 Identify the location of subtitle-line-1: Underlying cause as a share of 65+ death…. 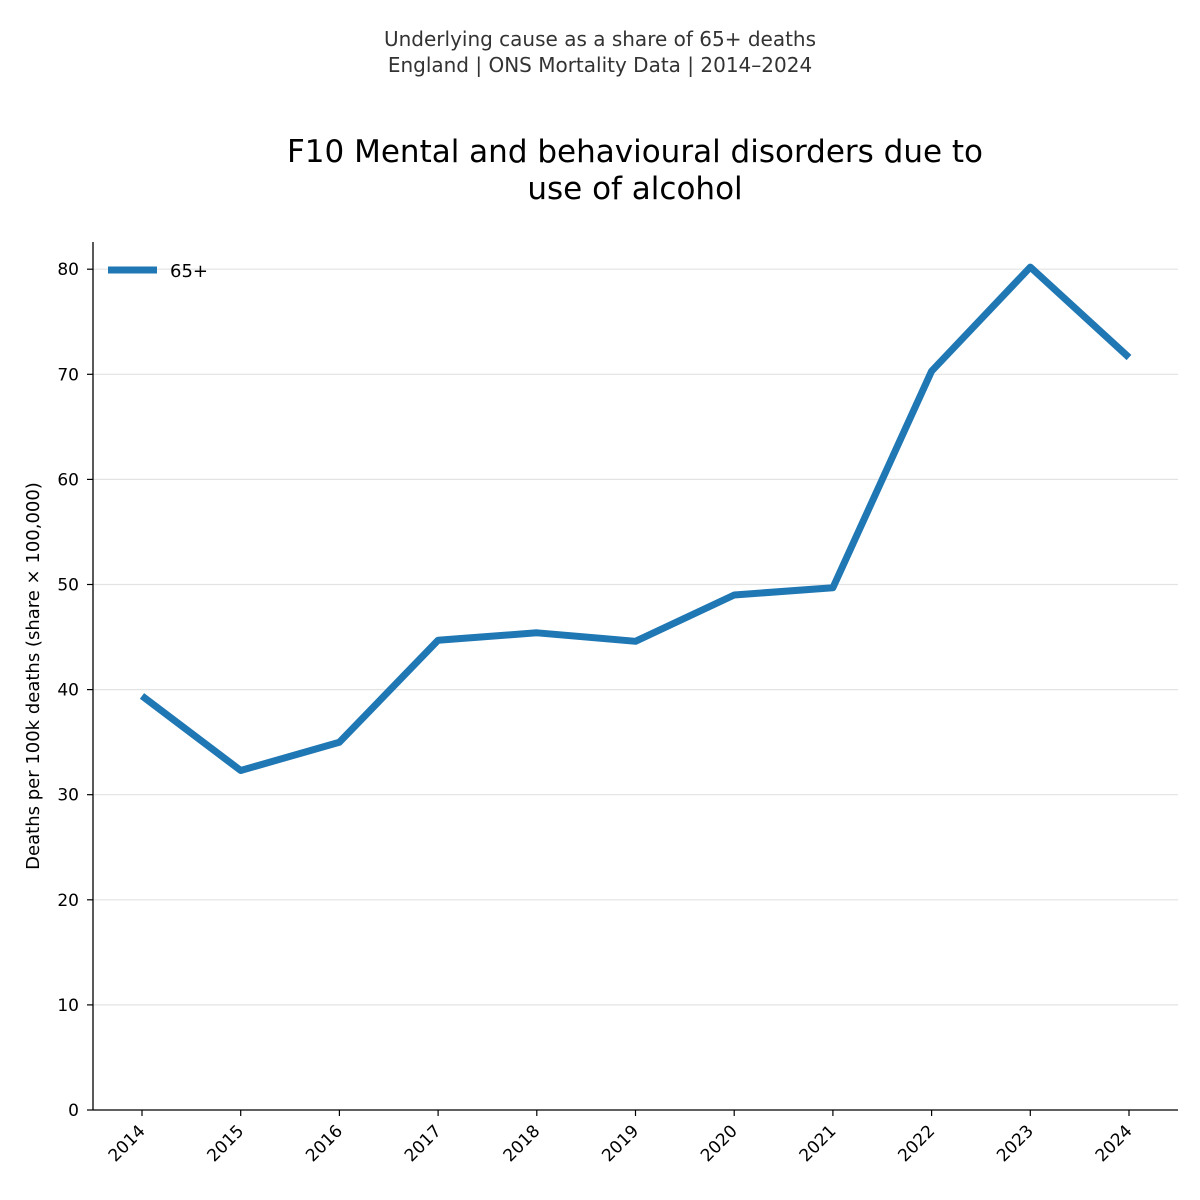
(600, 39).